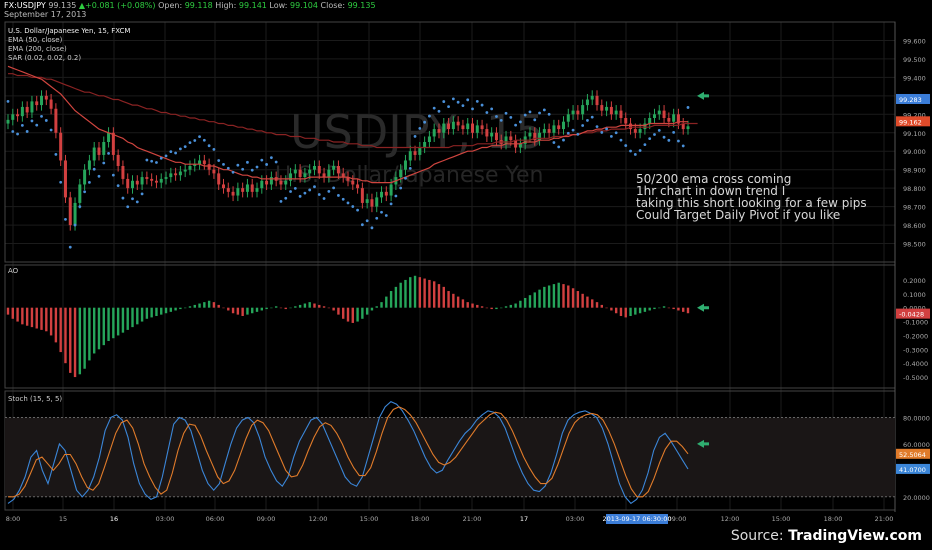 This screenshot has height=550, width=932. I want to click on time-tick-label: 21:00, so click(884, 519).